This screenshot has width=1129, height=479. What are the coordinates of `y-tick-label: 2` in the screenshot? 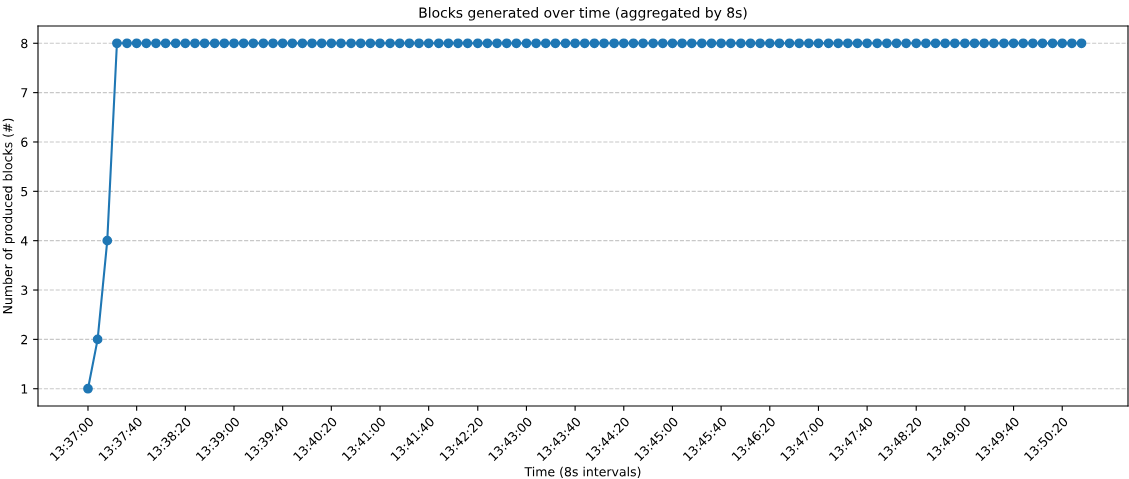 It's located at (24, 339).